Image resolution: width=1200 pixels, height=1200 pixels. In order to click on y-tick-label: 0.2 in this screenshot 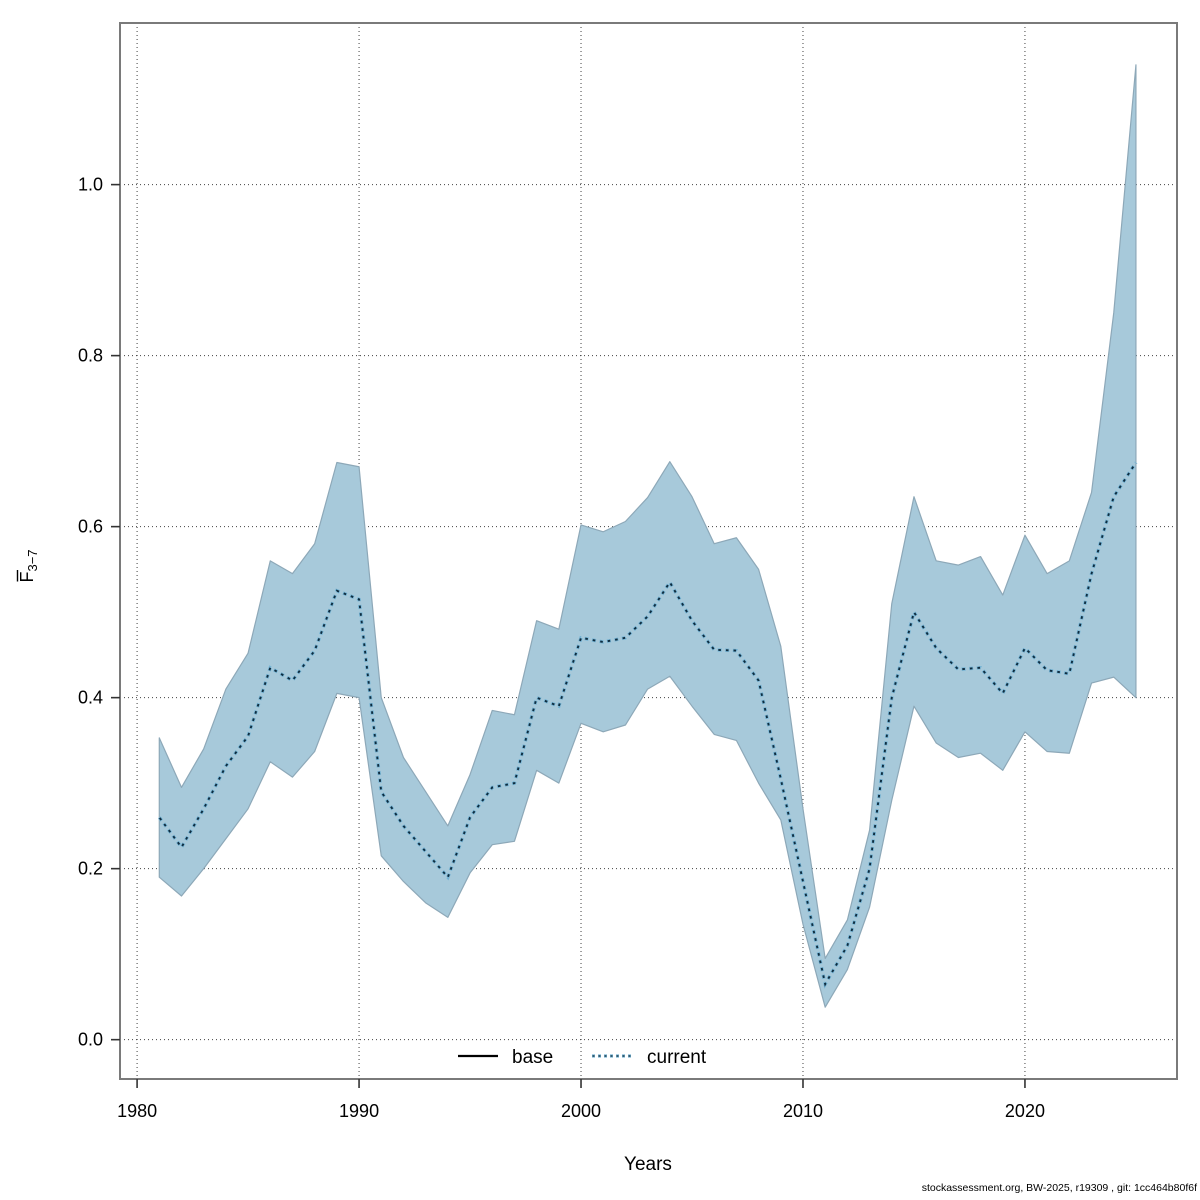, I will do `click(90, 869)`.